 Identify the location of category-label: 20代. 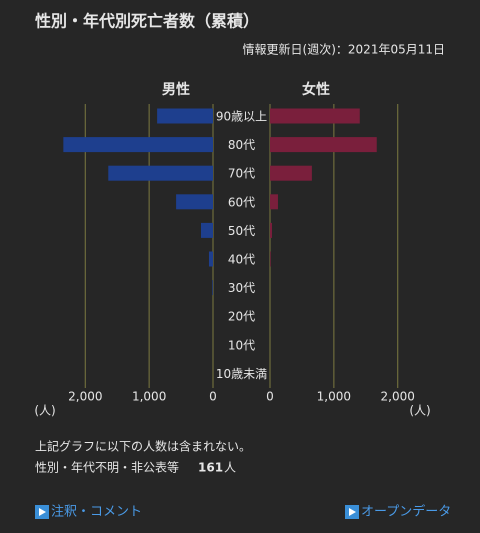
(241, 317).